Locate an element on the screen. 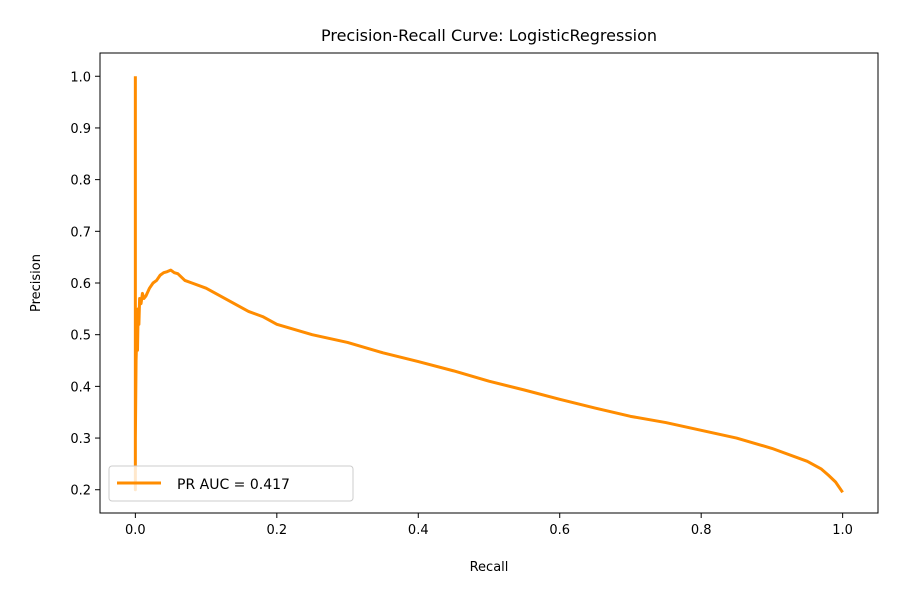 The width and height of the screenshot is (900, 604). y-tick-label: 0.6 is located at coordinates (80, 284).